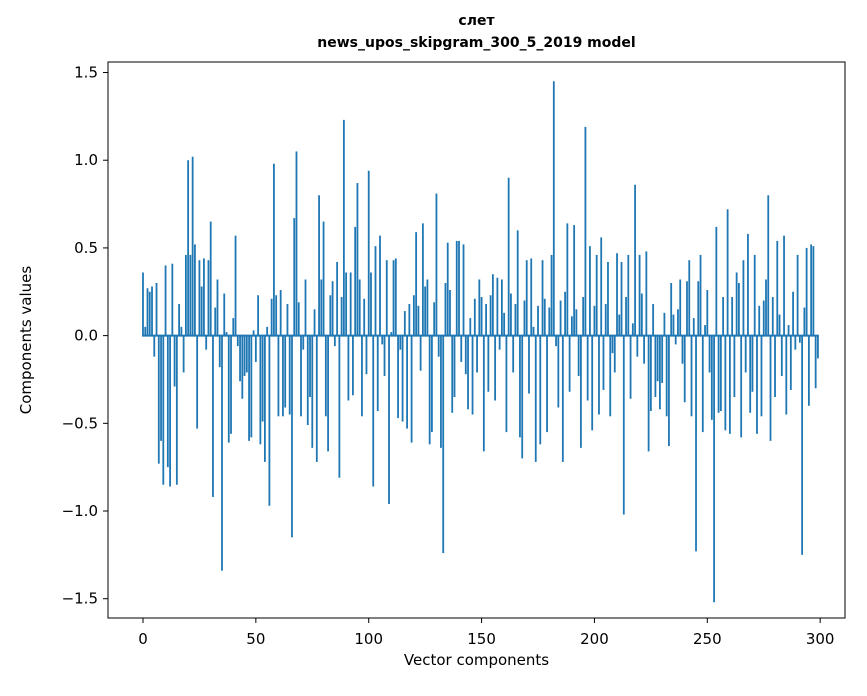 The image size is (867, 696). I want to click on y-tick-label: 0.0, so click(86, 336).